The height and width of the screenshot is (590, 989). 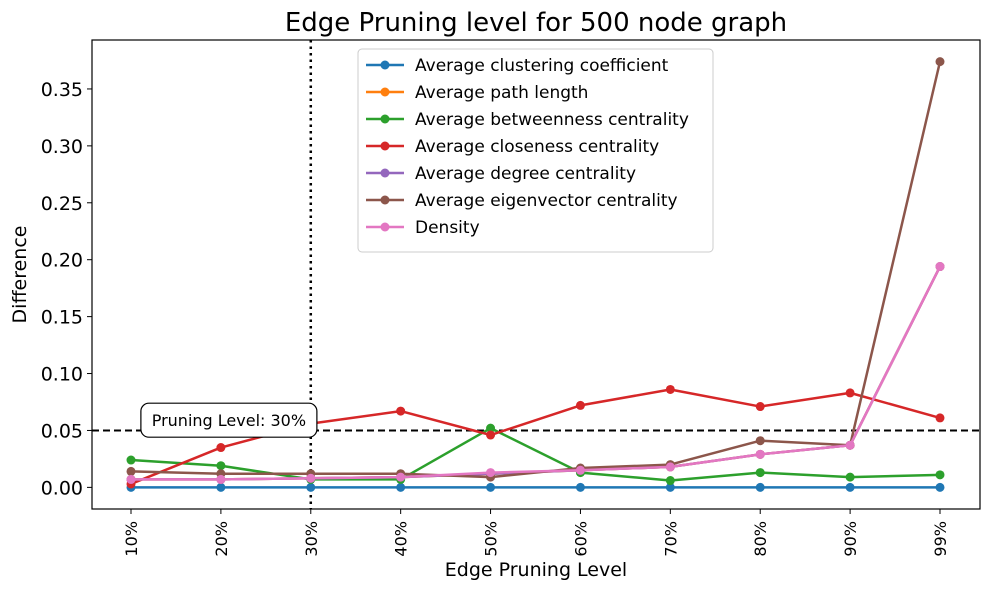 What do you see at coordinates (536, 23) in the screenshot?
I see `chart-title: Edge Pruning level for 500 node graph` at bounding box center [536, 23].